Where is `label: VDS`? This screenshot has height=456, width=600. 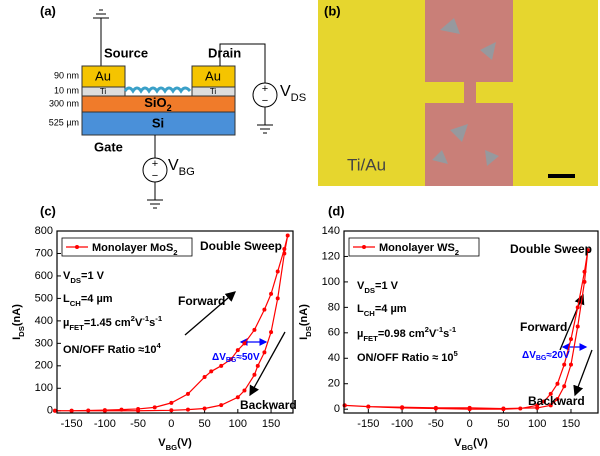 label: VDS is located at coordinates (293, 93).